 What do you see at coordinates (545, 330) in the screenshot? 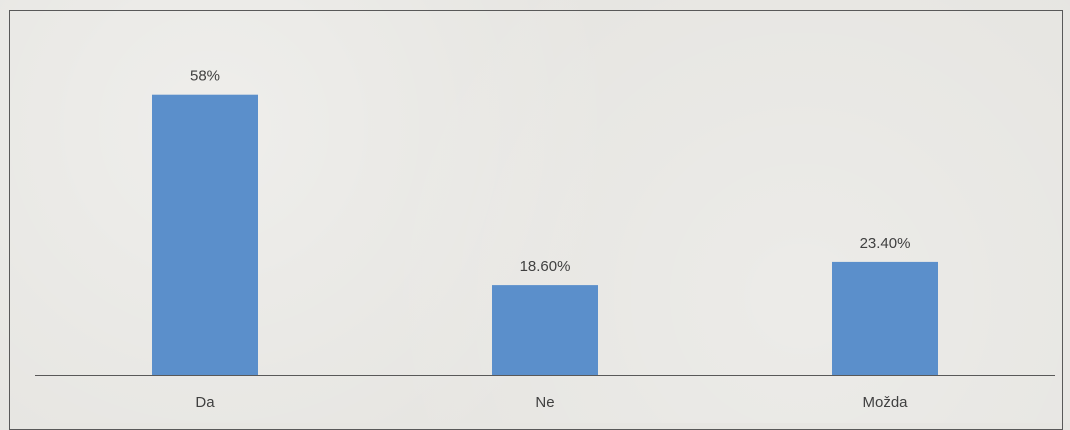
I see `bar-ne` at bounding box center [545, 330].